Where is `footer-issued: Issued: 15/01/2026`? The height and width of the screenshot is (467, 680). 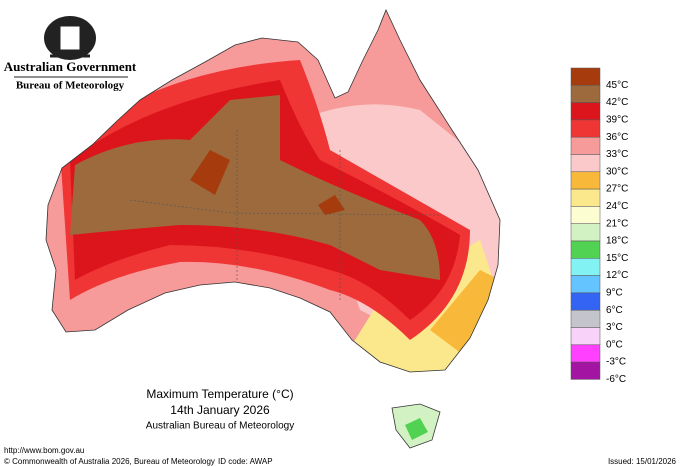
footer-issued: Issued: 15/01/2026 is located at coordinates (642, 461).